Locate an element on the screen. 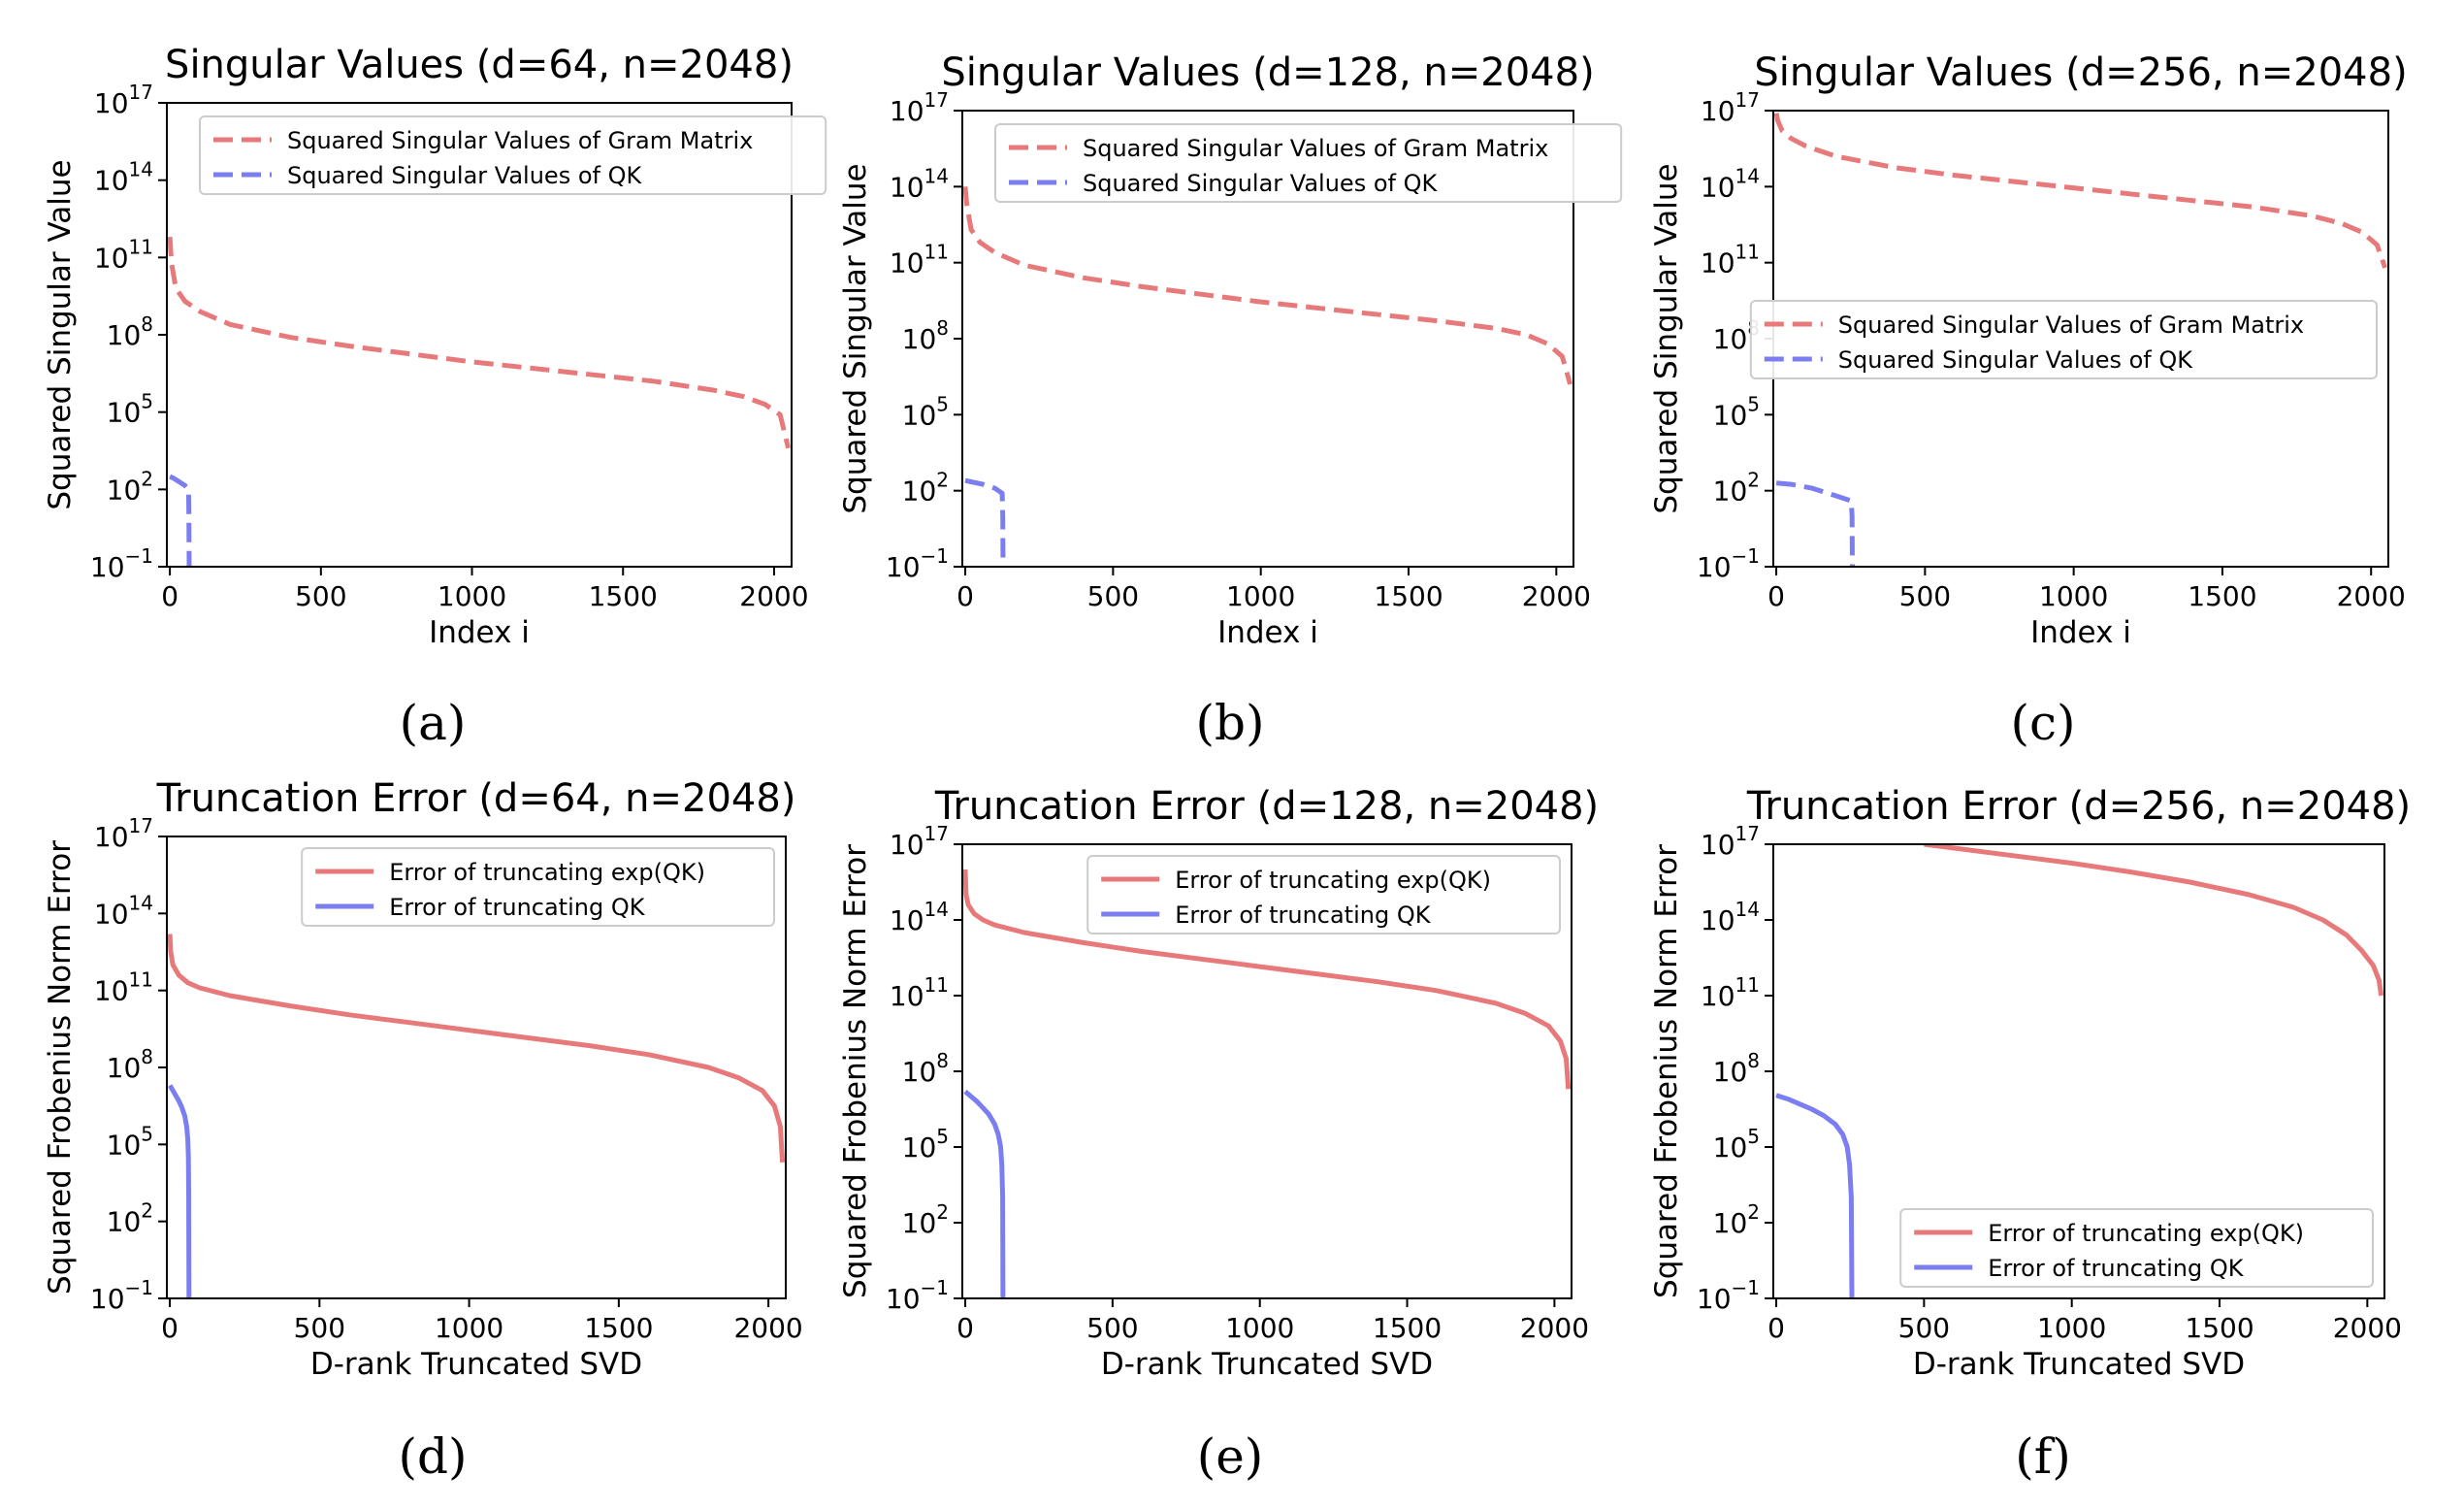  panel-caption: (a) is located at coordinates (433, 723).